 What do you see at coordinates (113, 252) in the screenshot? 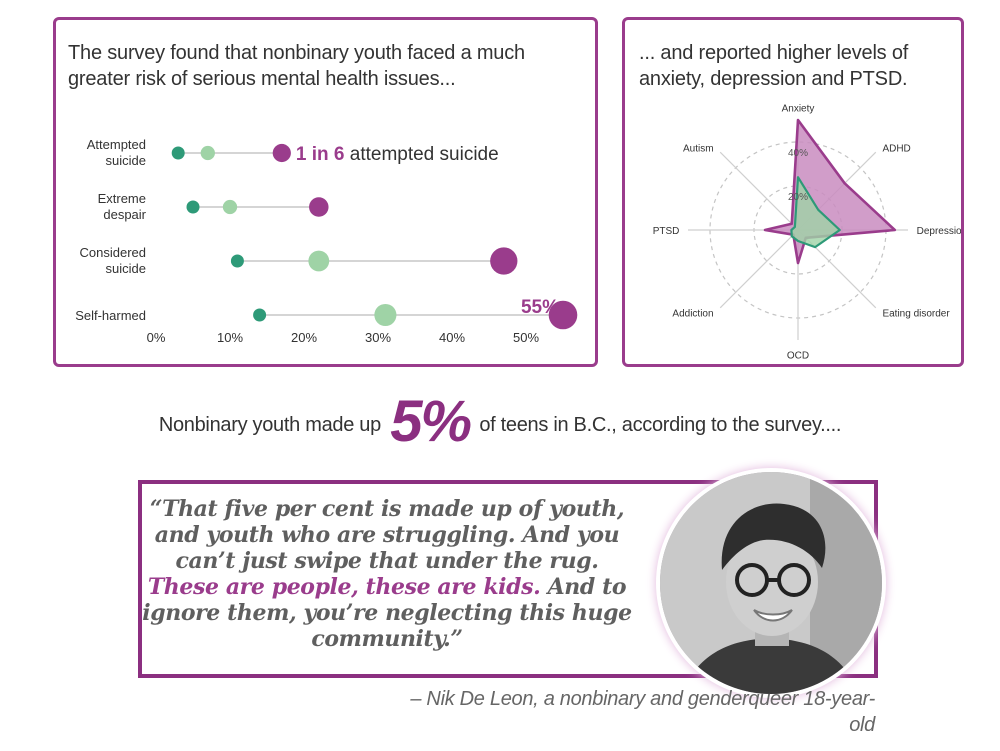
I see `category-label-line: Considered` at bounding box center [113, 252].